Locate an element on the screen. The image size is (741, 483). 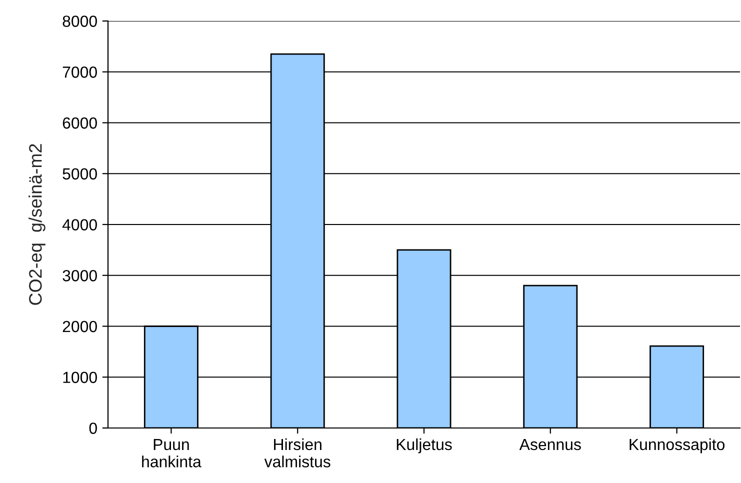
y-tick-label: 0 is located at coordinates (93, 428).